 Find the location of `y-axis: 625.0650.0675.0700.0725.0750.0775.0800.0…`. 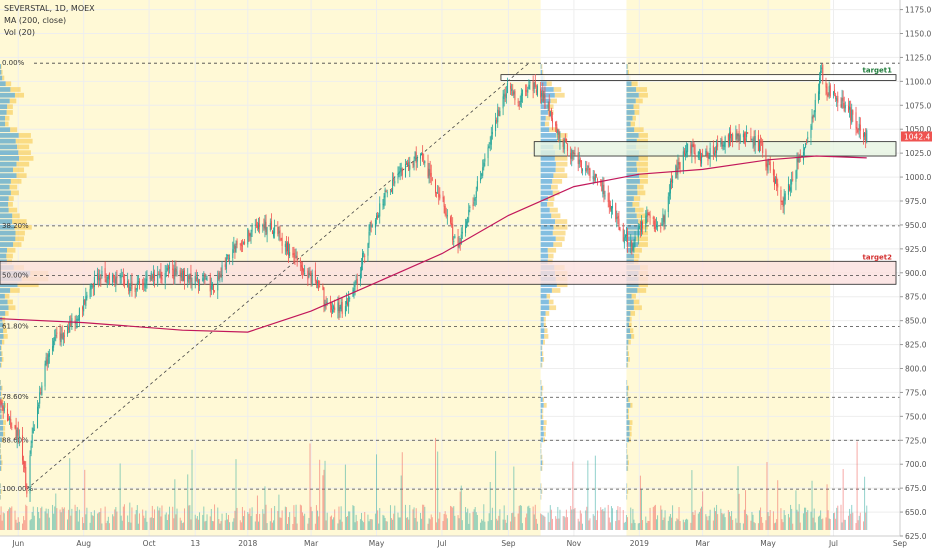

y-axis: 625.0650.0675.0700.0725.0750.0775.0800.0… is located at coordinates (915, 270).